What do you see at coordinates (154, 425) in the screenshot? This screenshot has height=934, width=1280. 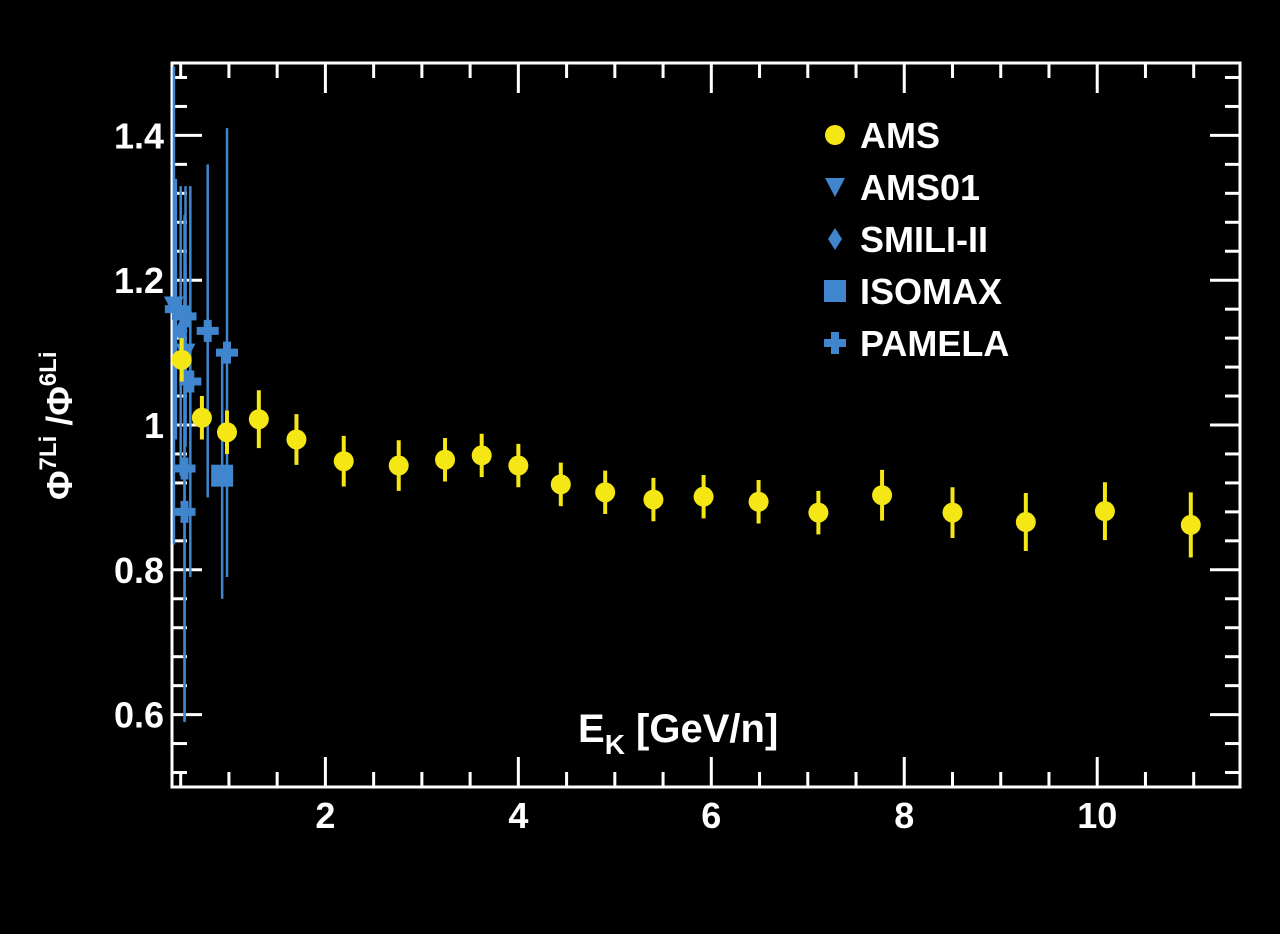 I see `y-tick-label: 1` at bounding box center [154, 425].